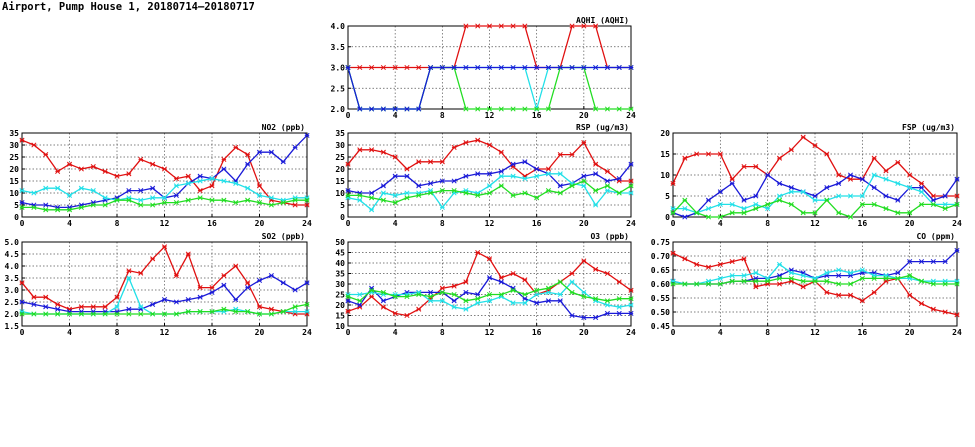 The height and width of the screenshot is (447, 975). What do you see at coordinates (489, 88) in the screenshot?
I see `series-blue` at bounding box center [489, 88].